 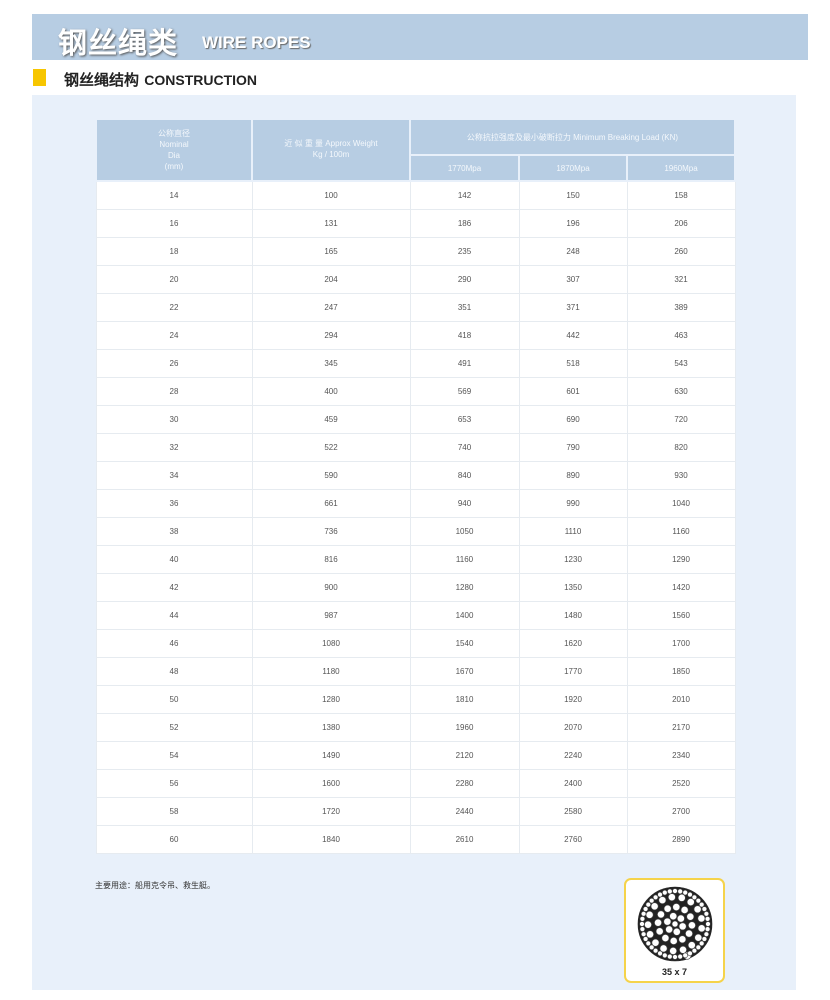 I want to click on table-row: 44 987 1400 1480 1560, so click(x=415, y=615).